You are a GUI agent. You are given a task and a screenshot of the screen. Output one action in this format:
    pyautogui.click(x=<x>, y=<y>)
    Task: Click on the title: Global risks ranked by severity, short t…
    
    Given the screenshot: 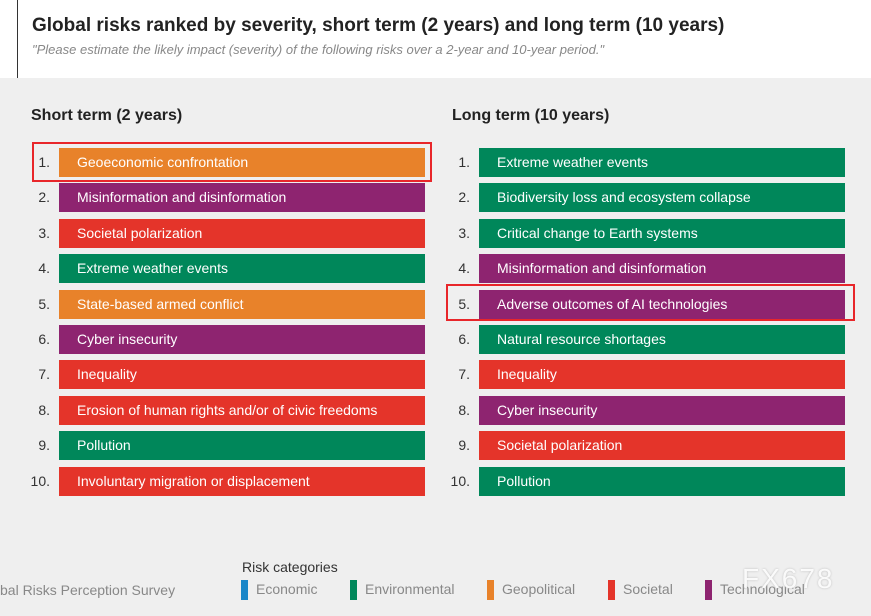 What is the action you would take?
    pyautogui.click(x=378, y=25)
    